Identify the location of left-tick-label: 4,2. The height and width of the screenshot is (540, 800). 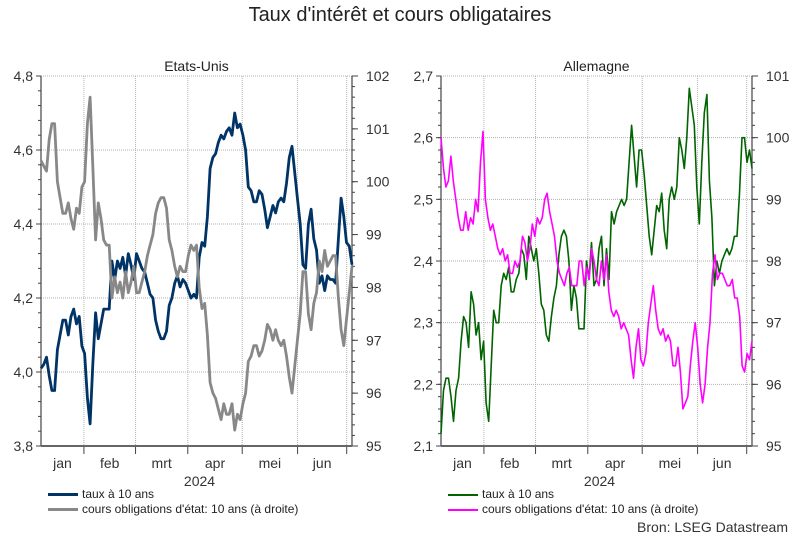
(24, 298).